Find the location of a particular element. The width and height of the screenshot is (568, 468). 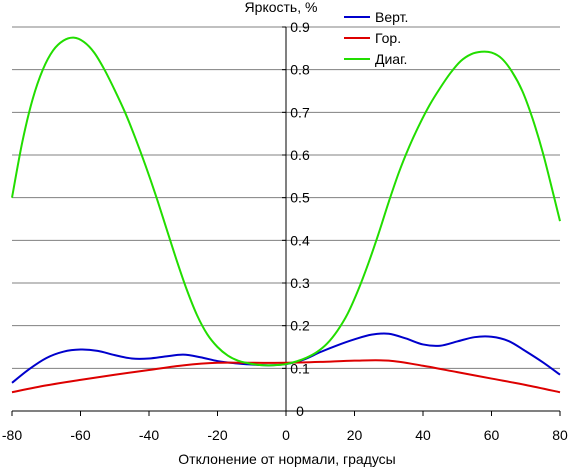

y-tick-labels: 0 0.1 0.2 0.3 0.4 0.5 0.6 0.7 0.8 0.9 is located at coordinates (300, 219).